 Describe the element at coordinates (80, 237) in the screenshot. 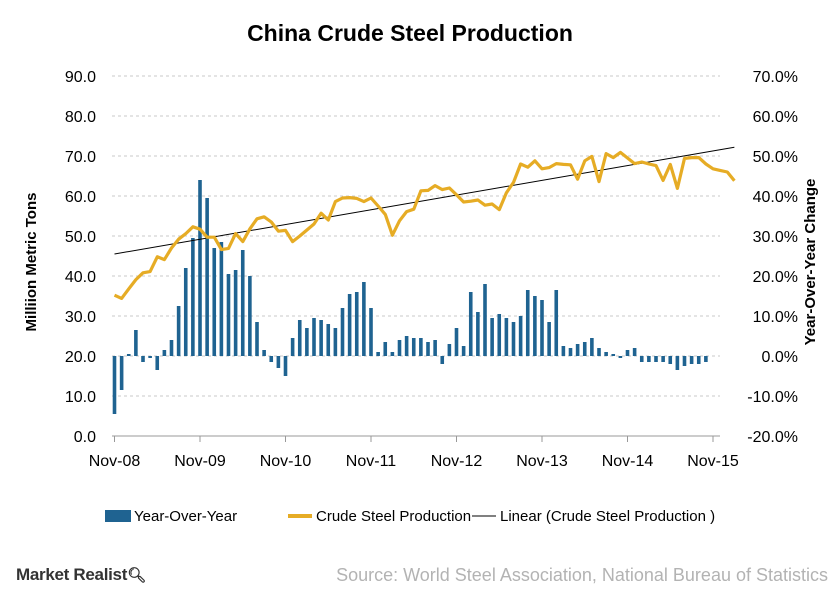

I see `left-tick-label: 50.0` at that location.